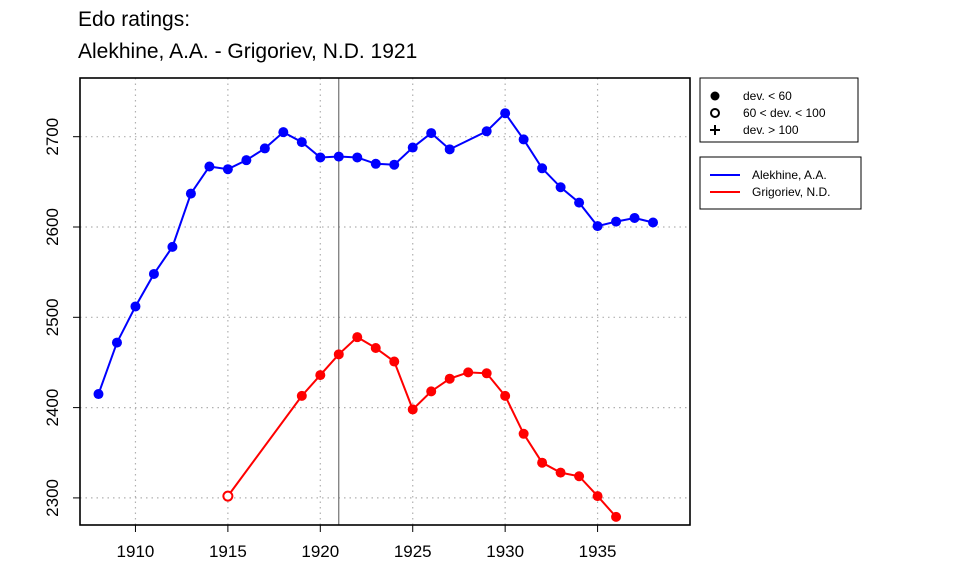 The width and height of the screenshot is (960, 576). Describe the element at coordinates (715, 113) in the screenshot. I see `legend-open-circle-icon` at that location.